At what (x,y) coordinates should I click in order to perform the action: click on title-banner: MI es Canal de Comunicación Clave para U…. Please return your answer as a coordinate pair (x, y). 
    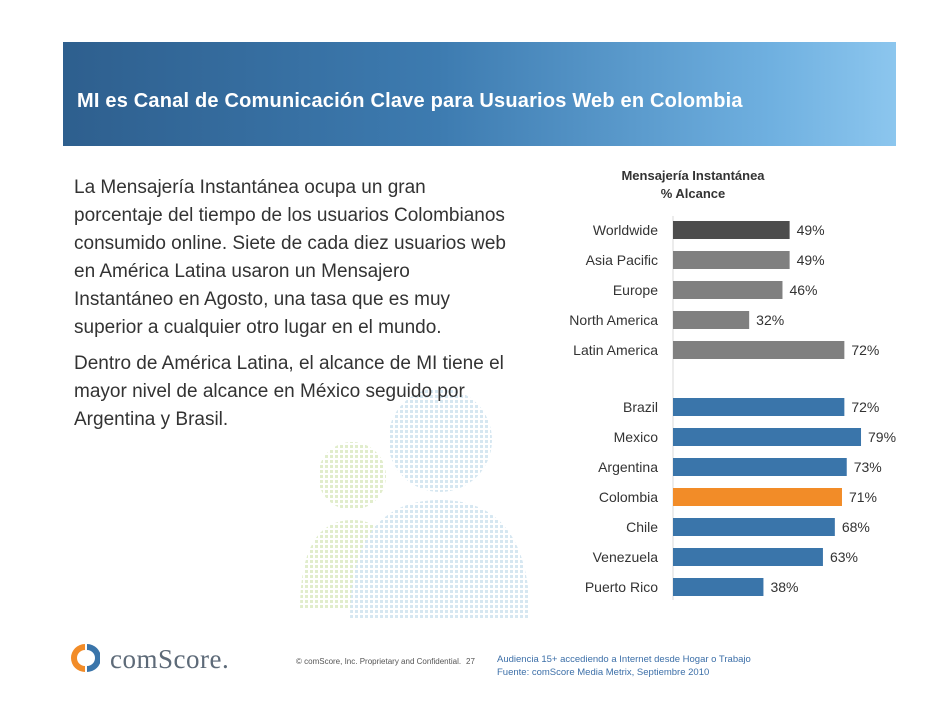
    Looking at the image, I should click on (479, 94).